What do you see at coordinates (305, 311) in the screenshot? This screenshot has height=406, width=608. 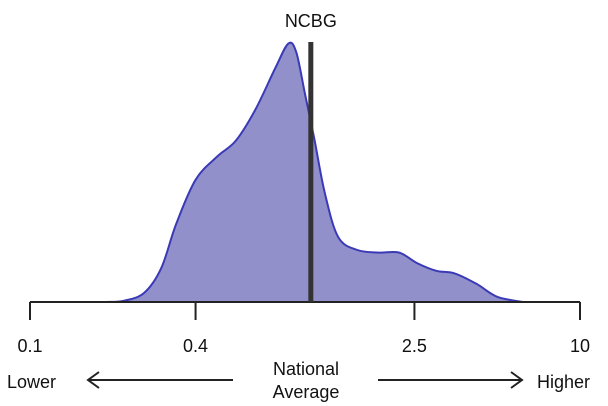 I see `x-axis-ticks` at bounding box center [305, 311].